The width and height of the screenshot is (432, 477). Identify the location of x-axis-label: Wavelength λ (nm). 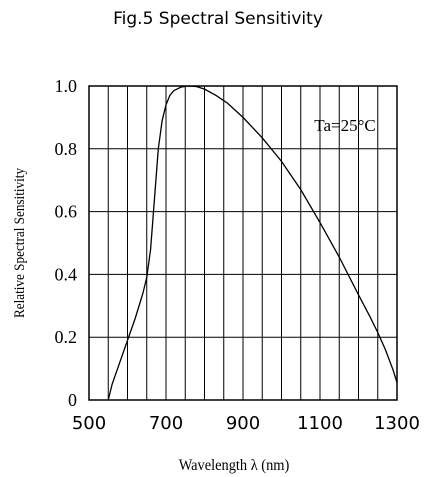
(234, 465).